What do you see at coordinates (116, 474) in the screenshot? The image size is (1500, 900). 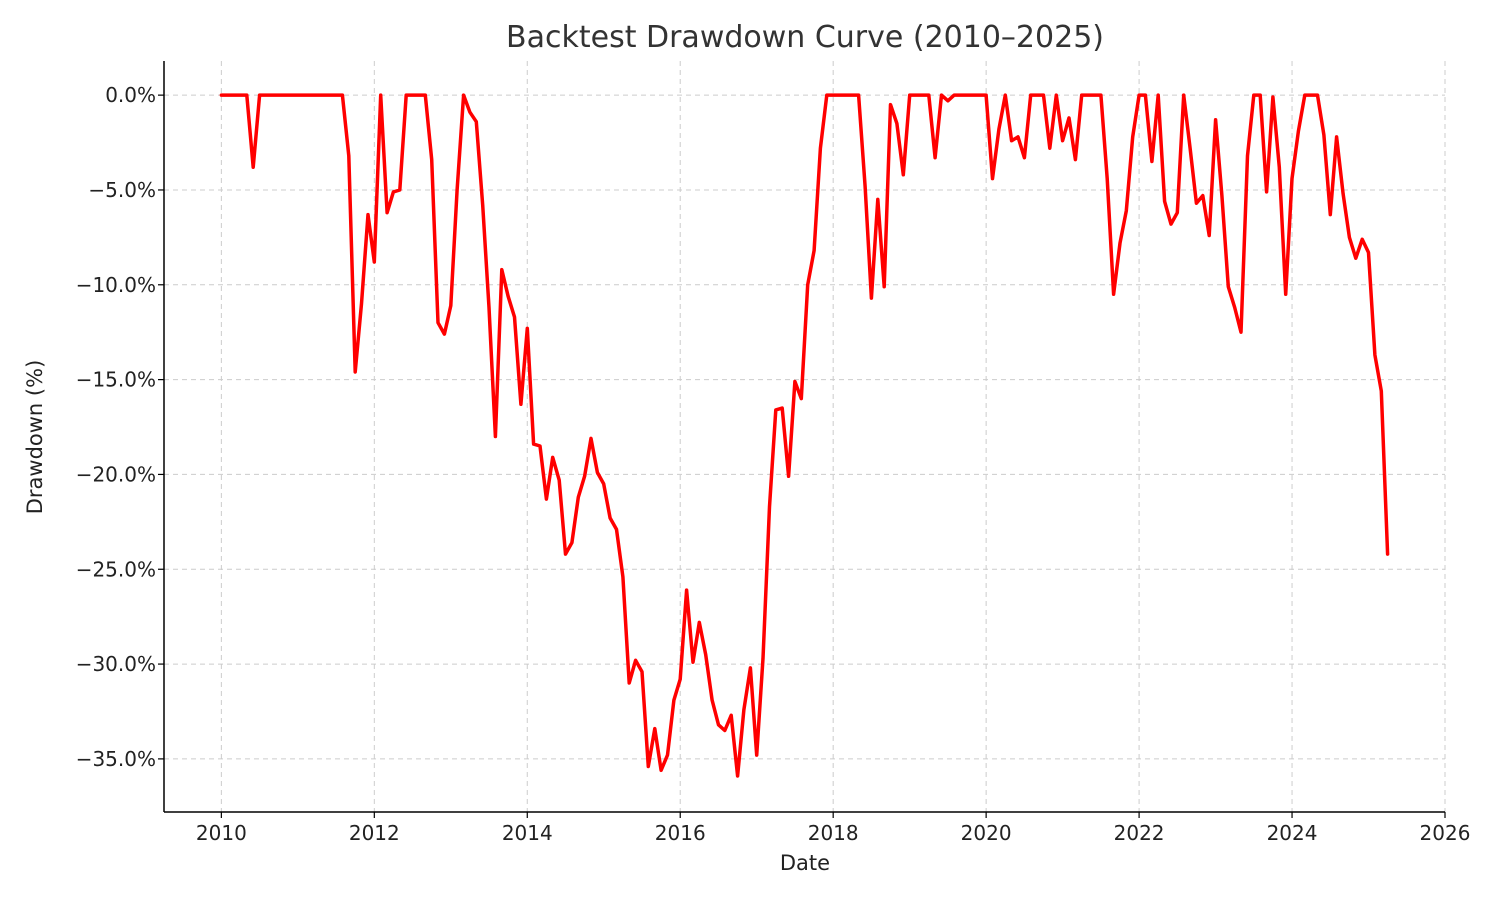 I see `y-tick-label: −20.0%` at bounding box center [116, 474].